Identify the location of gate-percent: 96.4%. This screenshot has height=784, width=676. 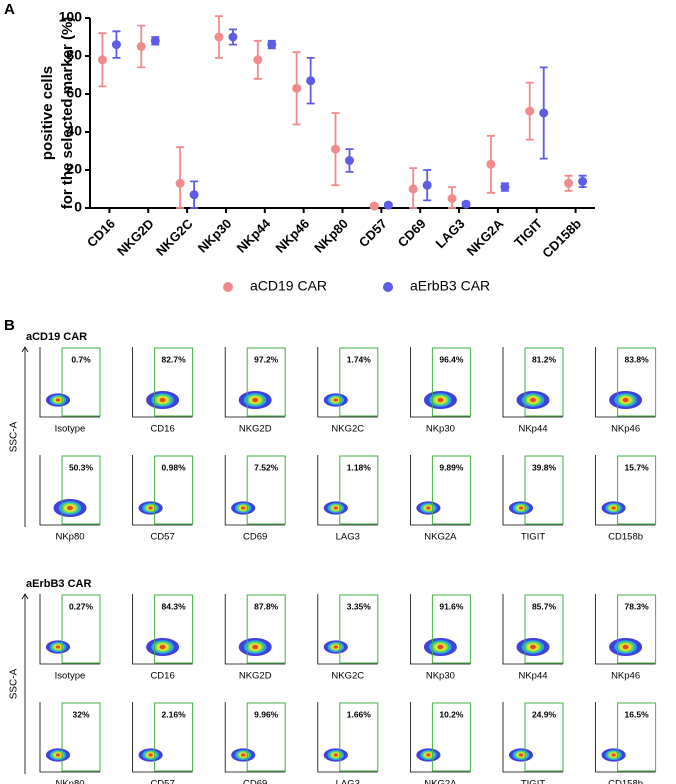
(451, 359).